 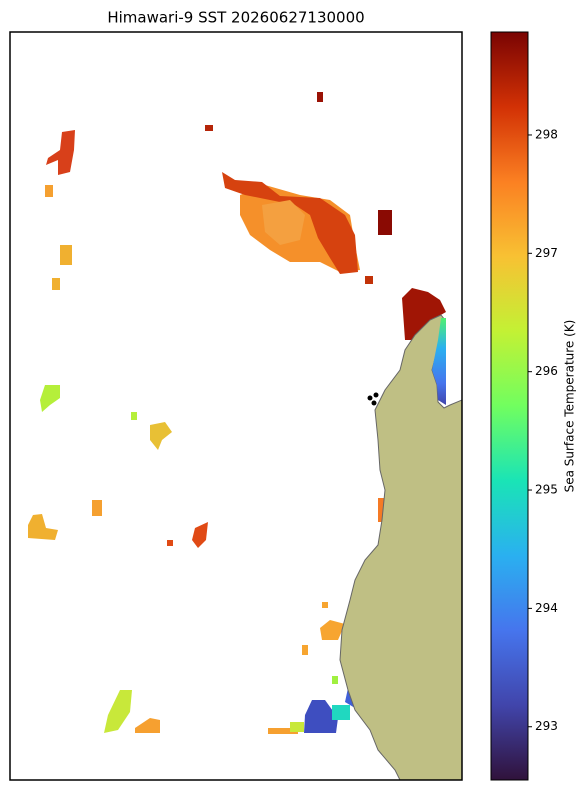 I want to click on tick-label: 297, so click(x=546, y=253).